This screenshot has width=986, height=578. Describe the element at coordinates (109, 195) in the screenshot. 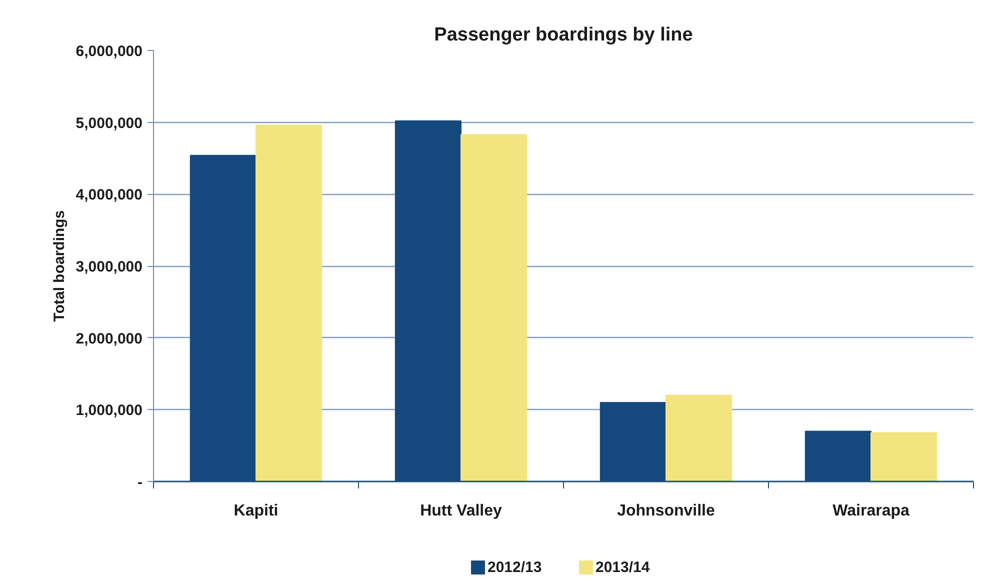

I see `y-tick-label: 4,000,000` at that location.